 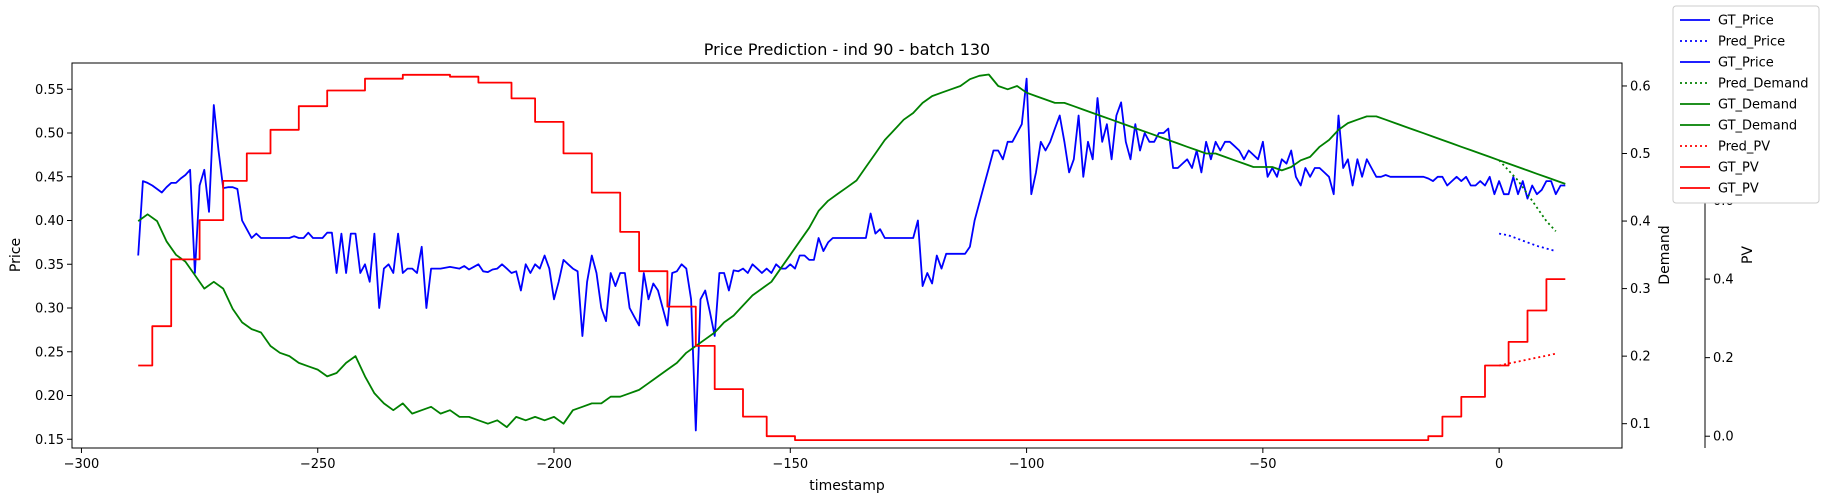 I want to click on demand-axis: 0.1 0.2 0.3 0.4 0.5 0.6, so click(x=1636, y=255).